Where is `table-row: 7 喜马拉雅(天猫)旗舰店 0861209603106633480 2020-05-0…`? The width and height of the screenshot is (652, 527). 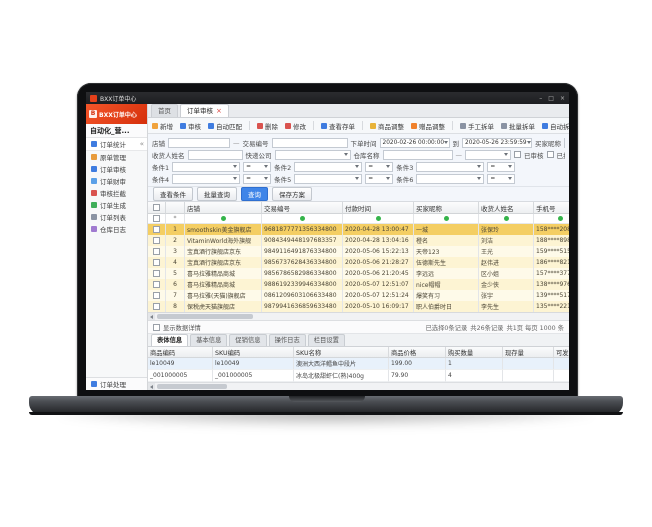 table-row: 7 喜马拉雅(天猫)旗舰店 0861209603106633480 2020-05-0… is located at coordinates (358, 295).